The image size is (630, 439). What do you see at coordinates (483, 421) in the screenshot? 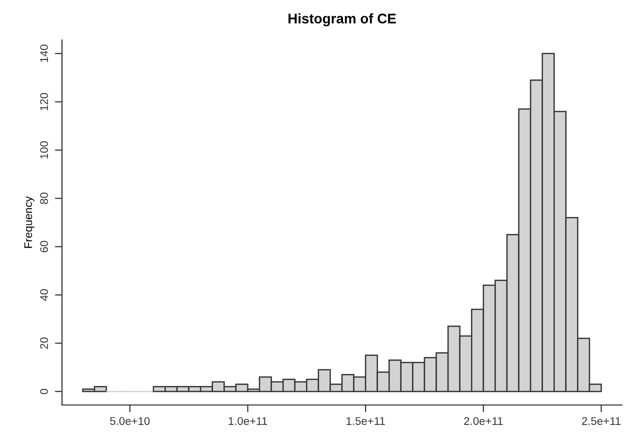
I see `x-tick-label: 2.0e+11` at bounding box center [483, 421].